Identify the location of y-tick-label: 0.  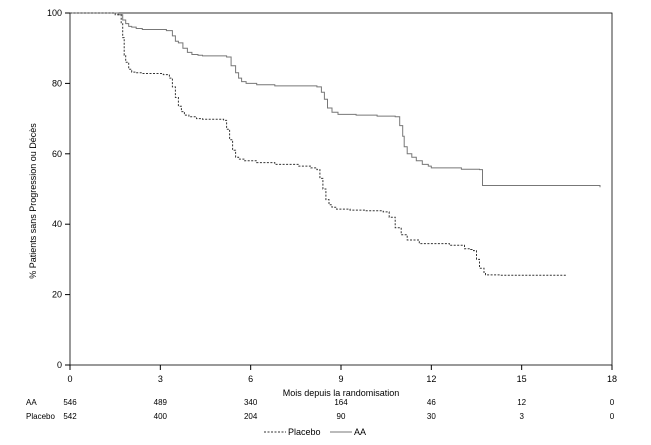
(59, 365).